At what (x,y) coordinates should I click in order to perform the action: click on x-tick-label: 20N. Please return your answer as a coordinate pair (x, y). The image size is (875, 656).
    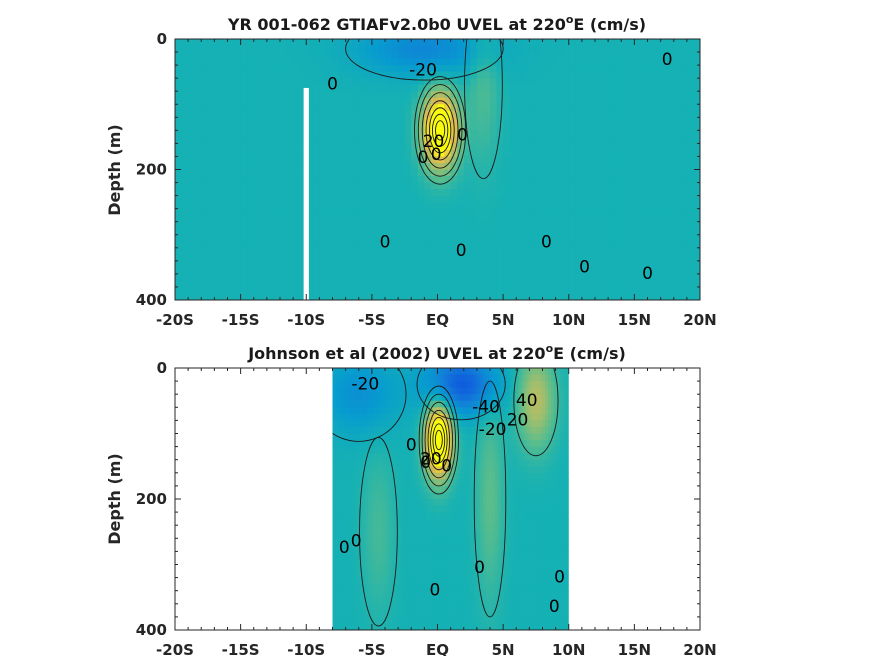
    Looking at the image, I should click on (699, 320).